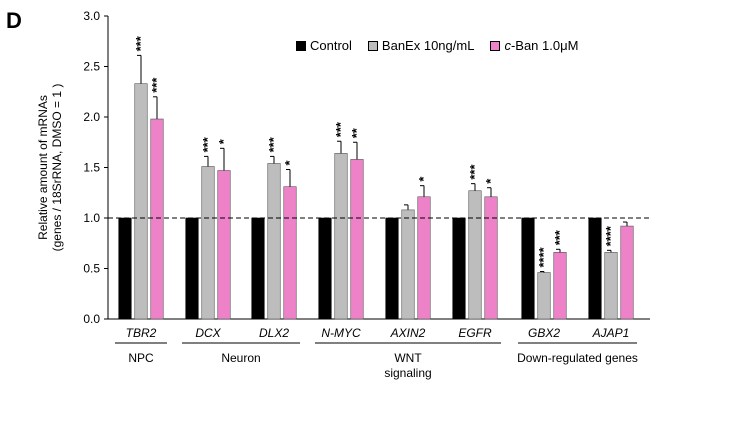  What do you see at coordinates (91, 16) in the screenshot?
I see `y-tick-label: 3.0` at bounding box center [91, 16].